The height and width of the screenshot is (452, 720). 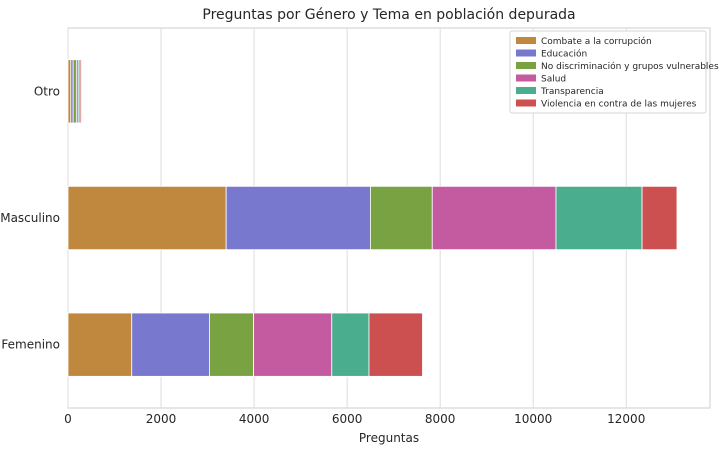 I want to click on x-tick-label: 10000, so click(x=533, y=419).